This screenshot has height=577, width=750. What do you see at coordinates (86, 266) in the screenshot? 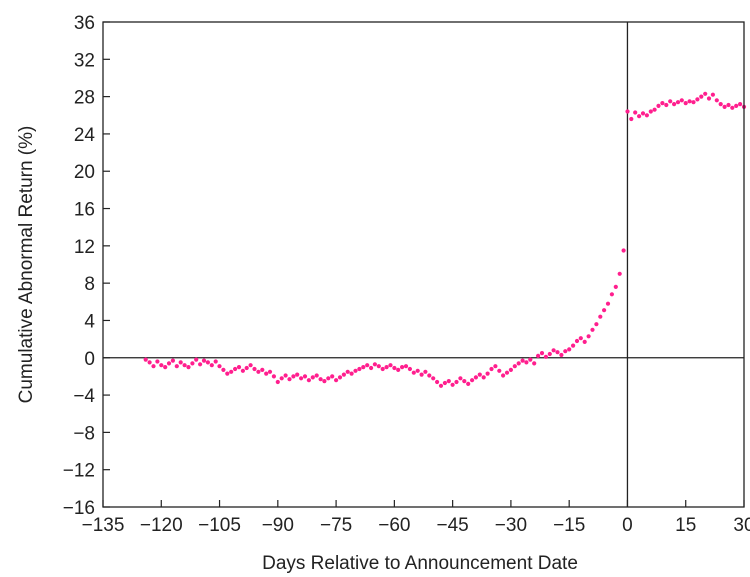
I see `y-axis: −16 −12 −8 −4 0 4 8 12 16 20 24 28 32 36` at bounding box center [86, 266].